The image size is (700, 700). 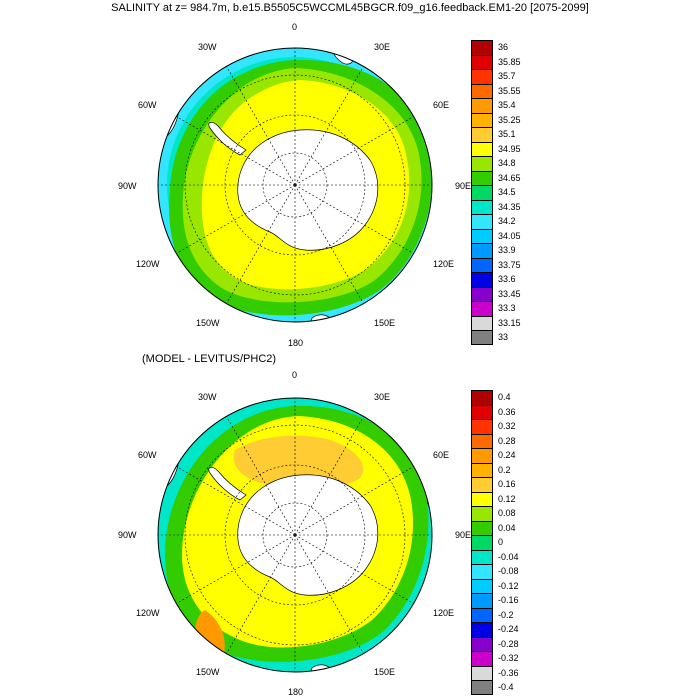 What do you see at coordinates (507, 455) in the screenshot?
I see `bottom-colorbar-label: 0.24` at bounding box center [507, 455].